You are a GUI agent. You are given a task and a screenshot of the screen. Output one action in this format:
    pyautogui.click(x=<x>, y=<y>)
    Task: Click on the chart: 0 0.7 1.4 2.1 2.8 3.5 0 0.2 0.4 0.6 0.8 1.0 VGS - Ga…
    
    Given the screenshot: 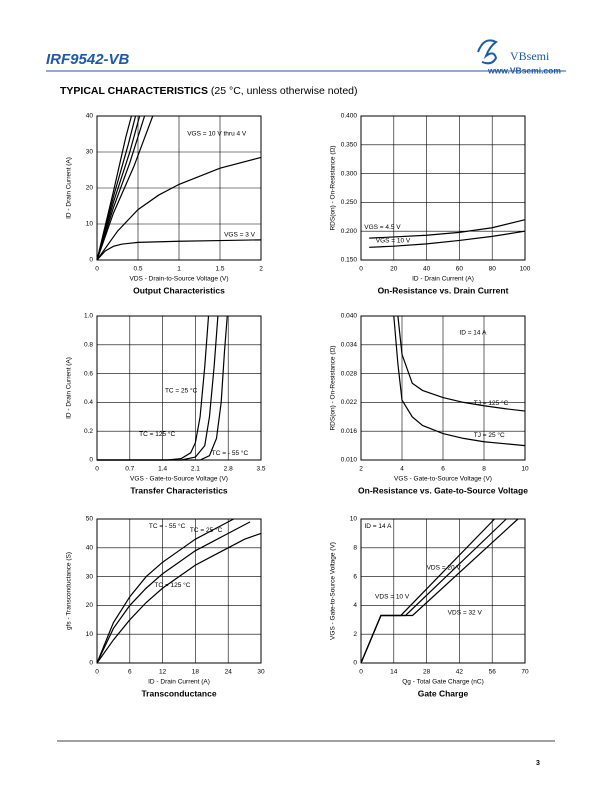 What is the action you would take?
    pyautogui.click(x=166, y=404)
    